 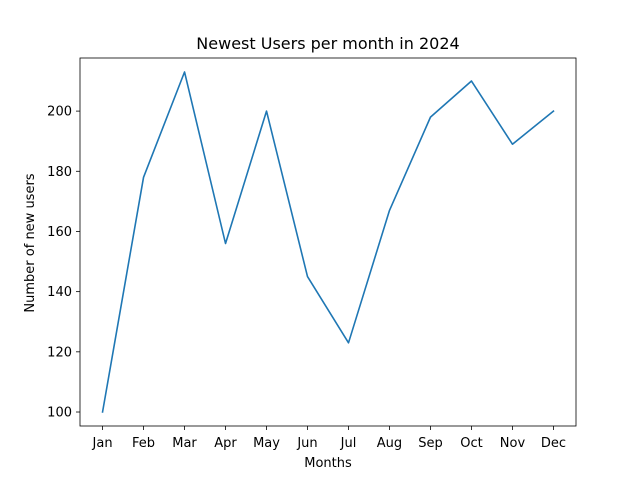 I want to click on x-tick-label: May, so click(x=266, y=443).